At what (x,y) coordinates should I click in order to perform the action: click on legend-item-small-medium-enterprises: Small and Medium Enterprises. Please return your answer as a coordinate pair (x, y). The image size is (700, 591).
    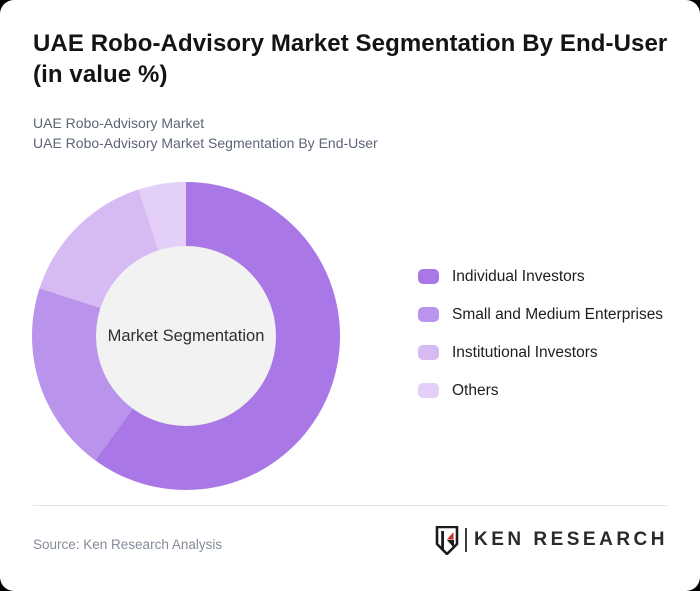
    Looking at the image, I should click on (540, 314).